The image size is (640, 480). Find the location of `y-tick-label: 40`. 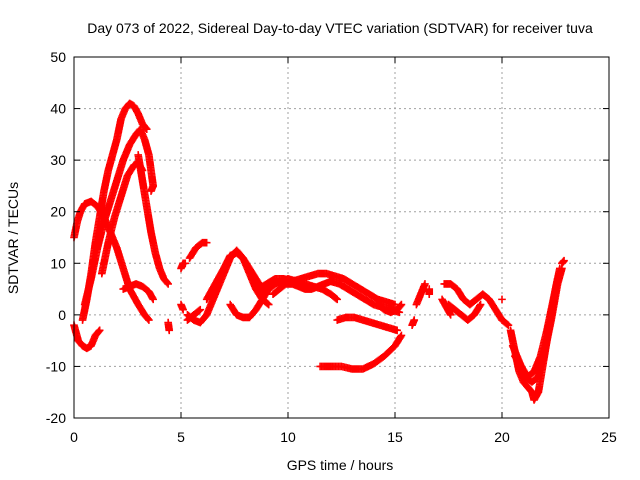

y-tick-label: 40 is located at coordinates (58, 109).